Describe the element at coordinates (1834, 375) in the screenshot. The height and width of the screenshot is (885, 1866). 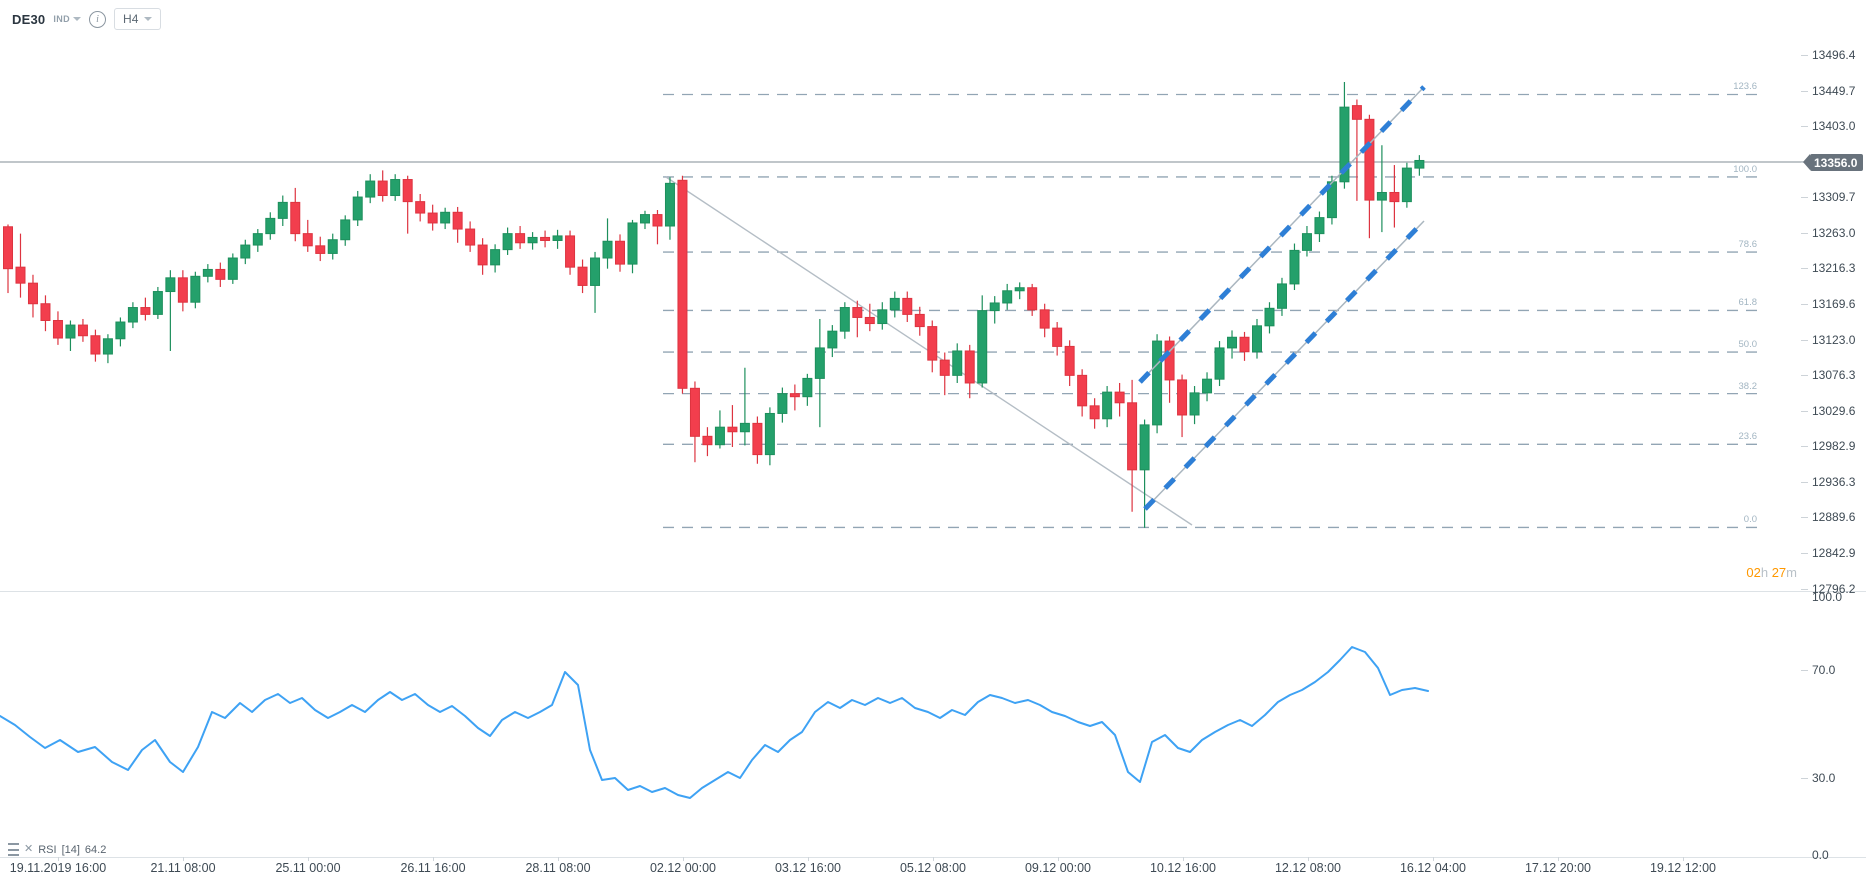
I see `price-axis-label: 13076.3` at that location.